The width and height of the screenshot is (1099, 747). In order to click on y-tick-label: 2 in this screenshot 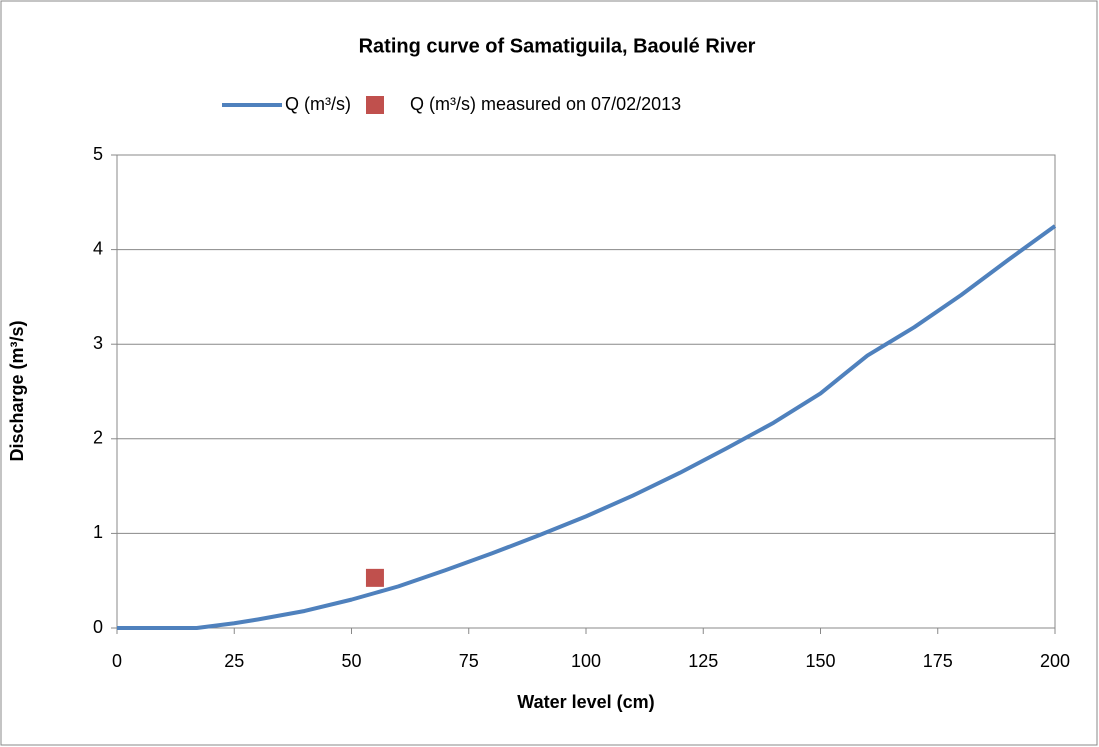, I will do `click(98, 438)`.